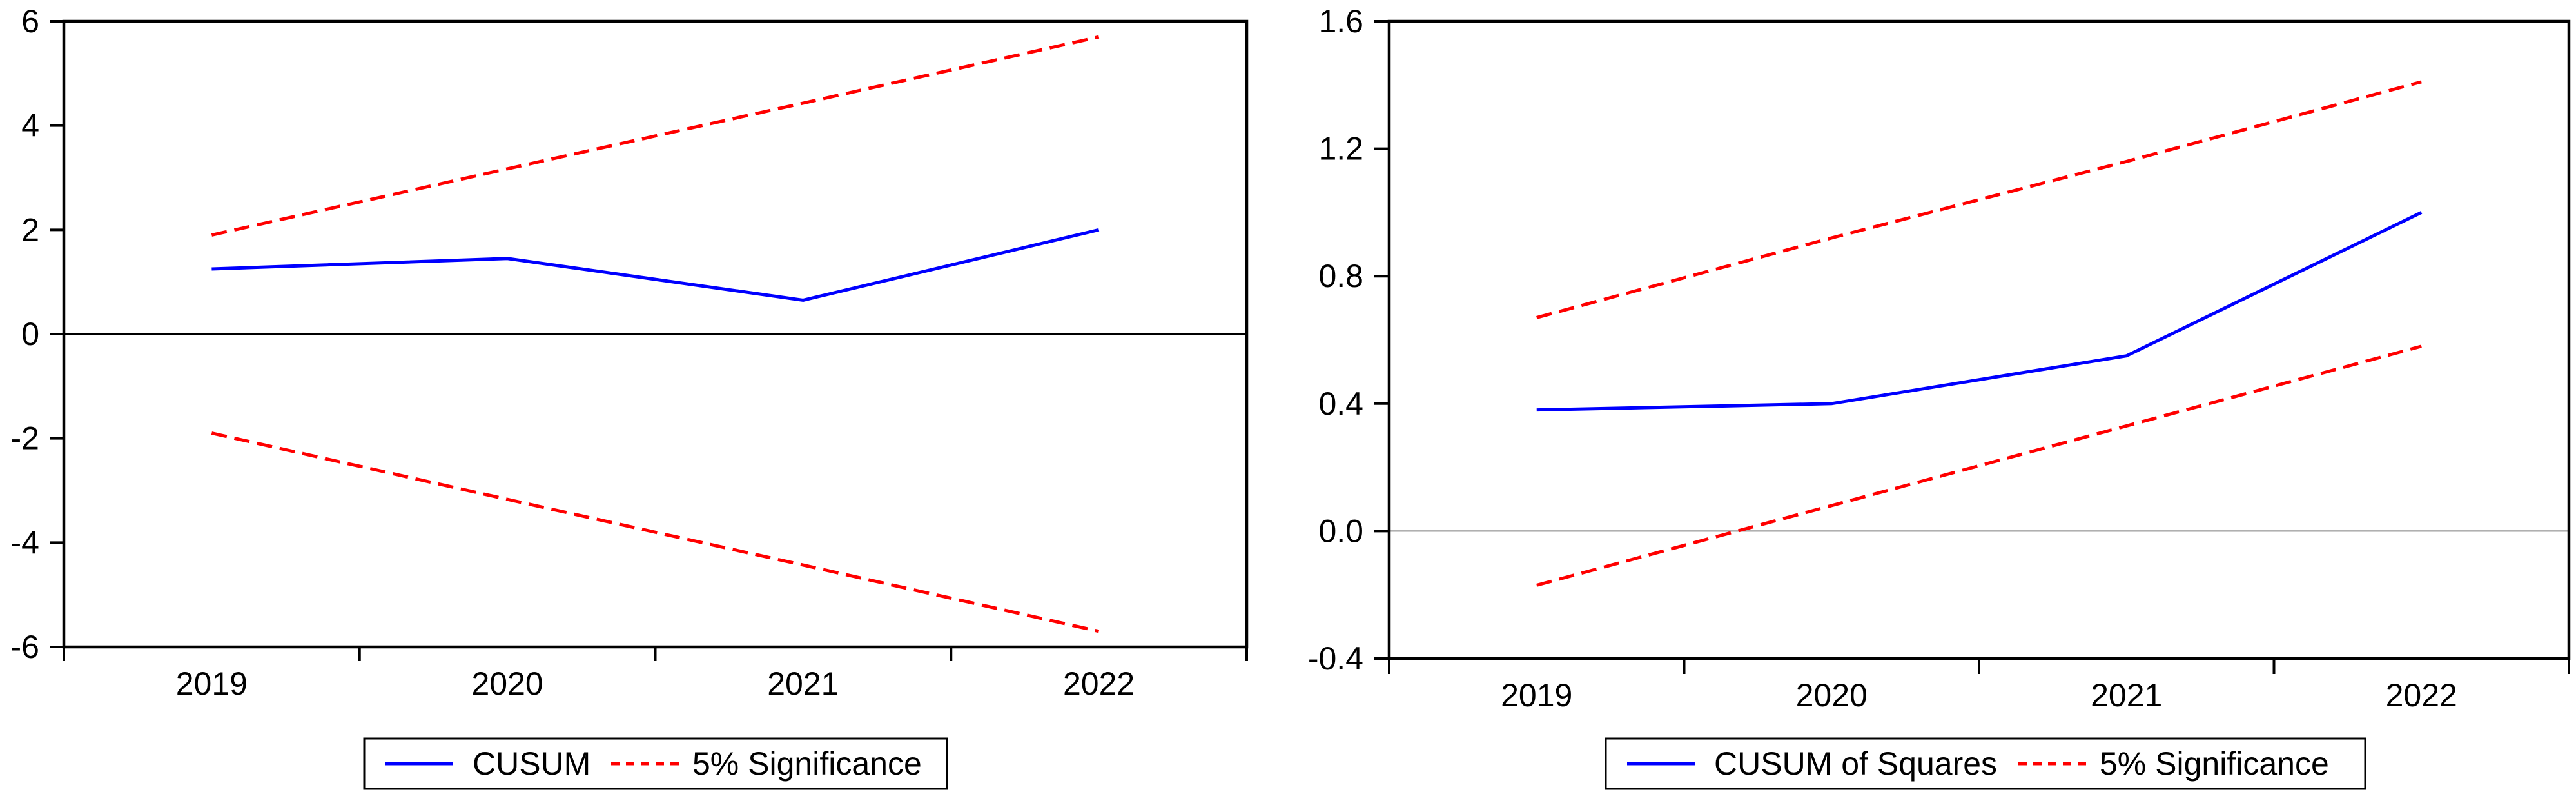 This screenshot has width=2576, height=803. Describe the element at coordinates (1341, 531) in the screenshot. I see `y-tick-label: 0.0` at that location.